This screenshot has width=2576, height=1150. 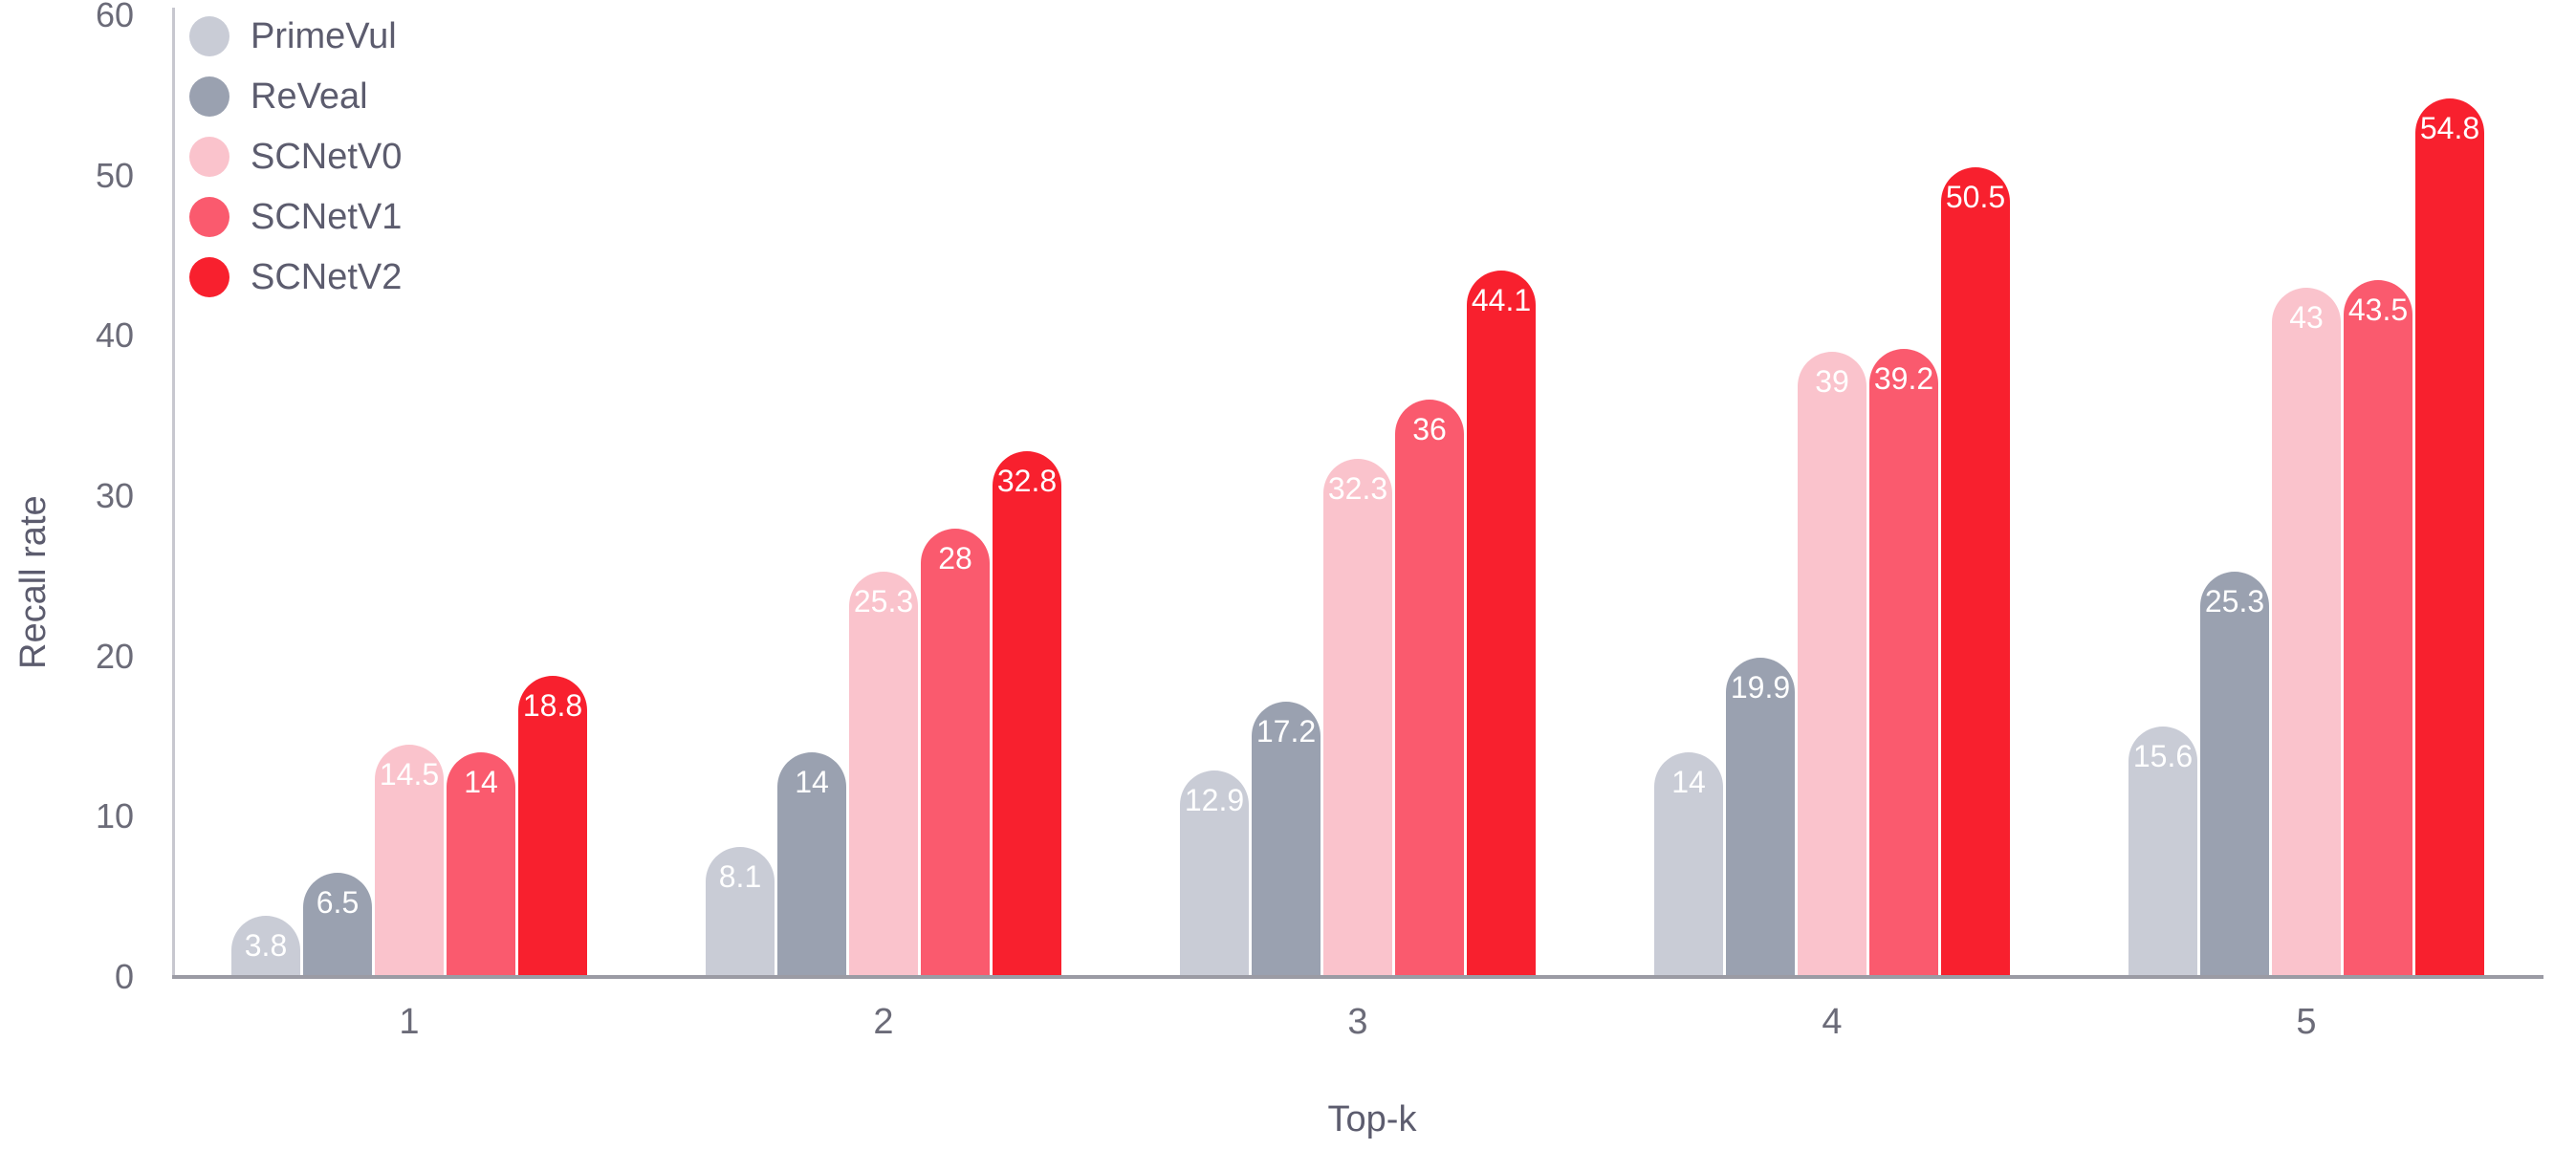 I want to click on bar: 50.5, so click(x=1975, y=572).